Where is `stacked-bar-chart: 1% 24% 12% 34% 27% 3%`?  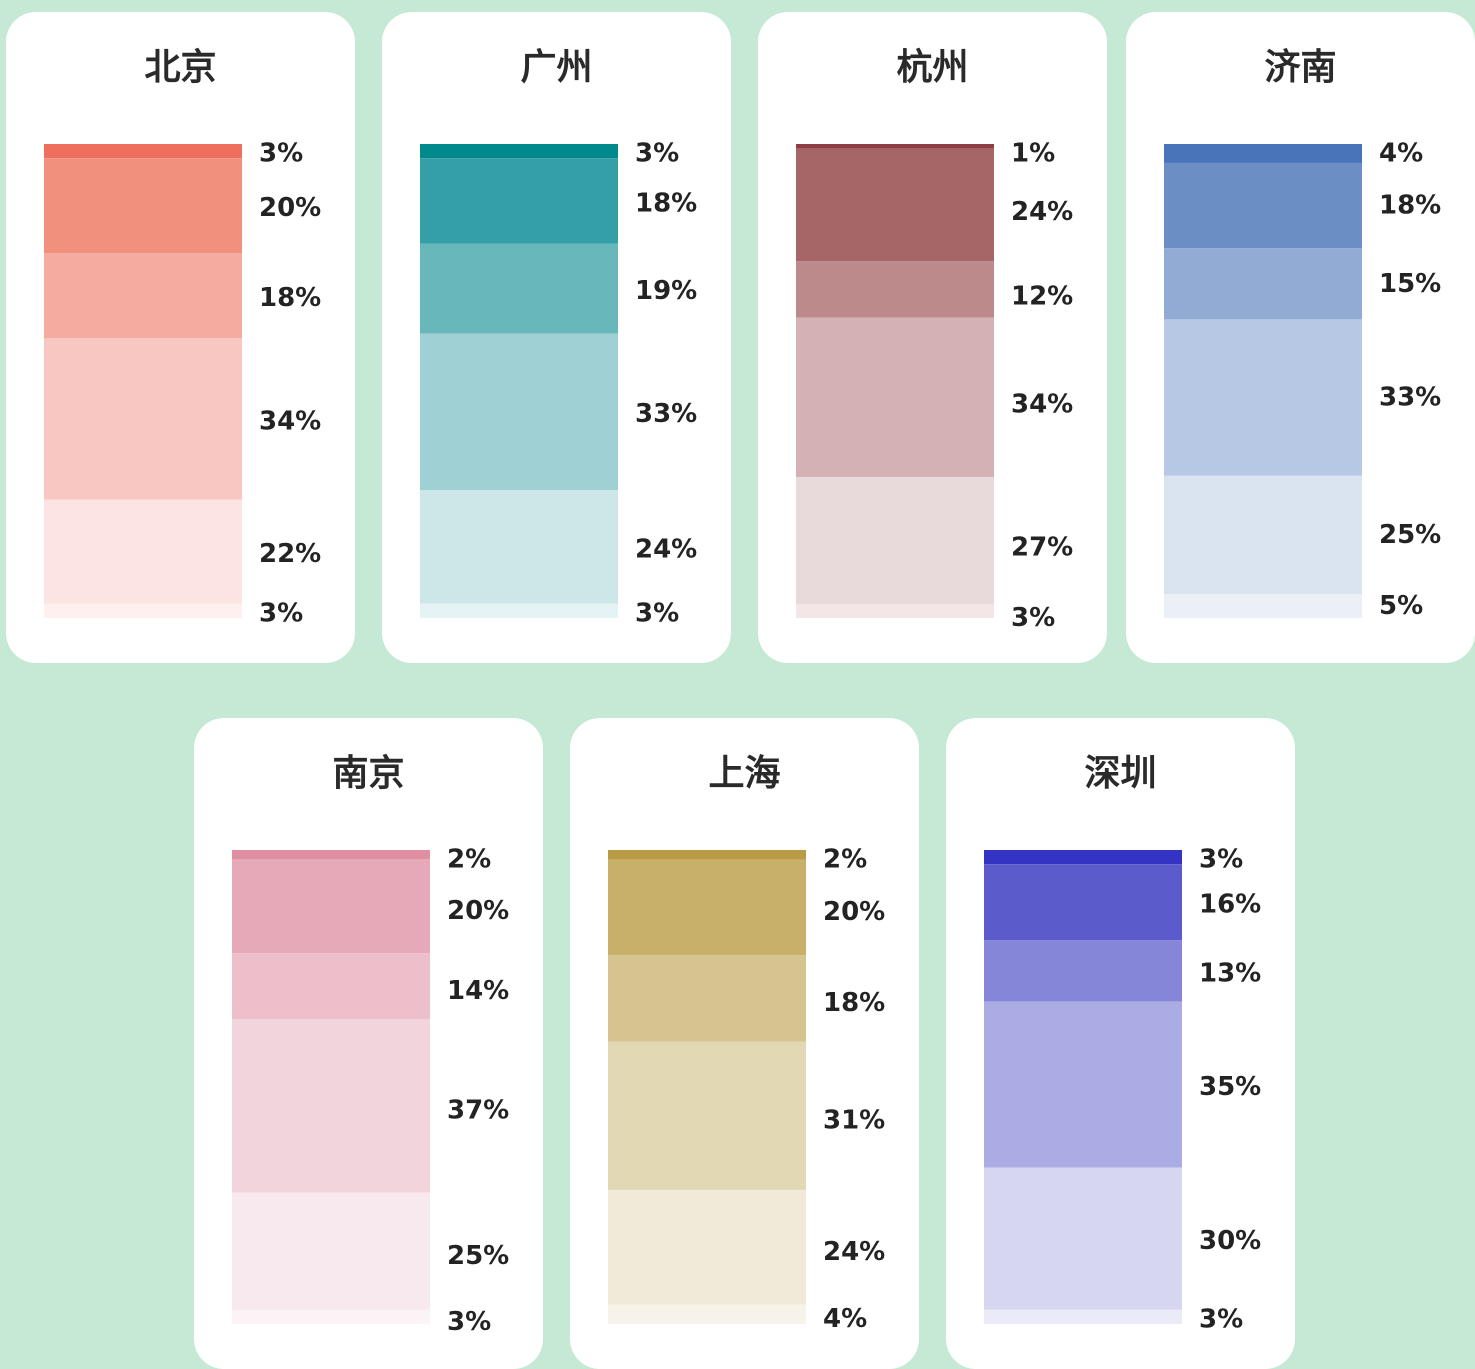 stacked-bar-chart: 1% 24% 12% 34% 27% 3% is located at coordinates (934, 386).